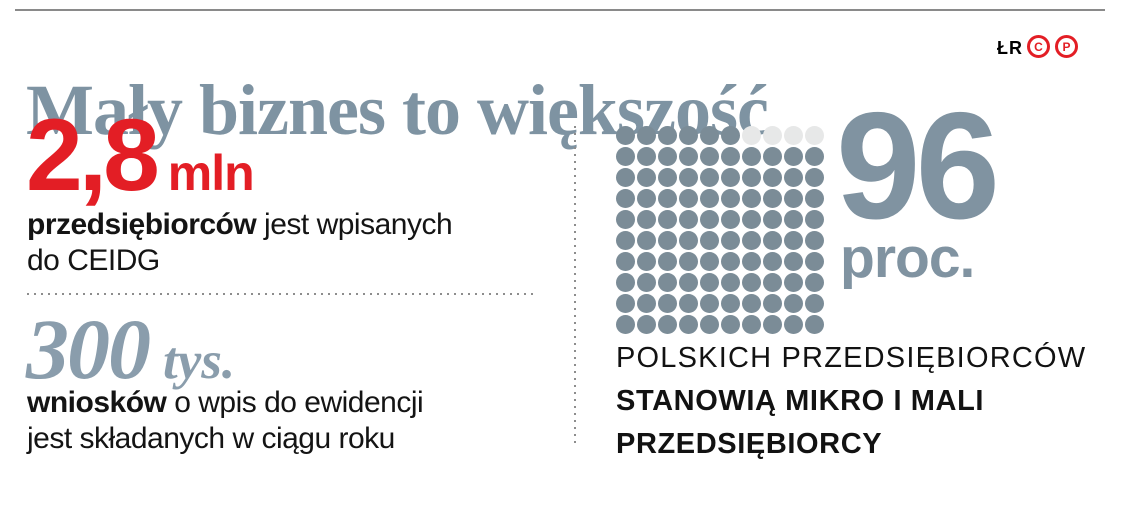 This screenshot has height=515, width=1121. What do you see at coordinates (240, 243) in the screenshot?
I see `stat-entrepreneurs-description: przedsiębiorców jest wpisanych do CEIDG` at bounding box center [240, 243].